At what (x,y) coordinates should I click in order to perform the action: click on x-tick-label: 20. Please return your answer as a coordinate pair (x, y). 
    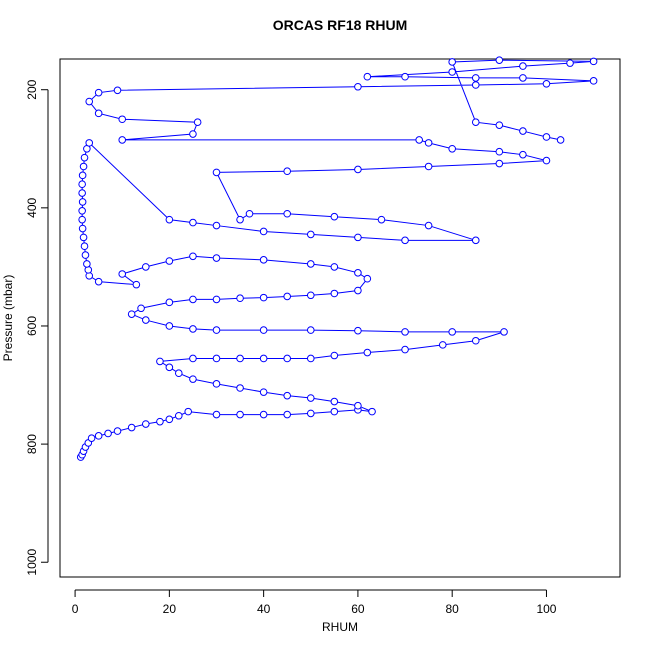
    Looking at the image, I should click on (170, 609).